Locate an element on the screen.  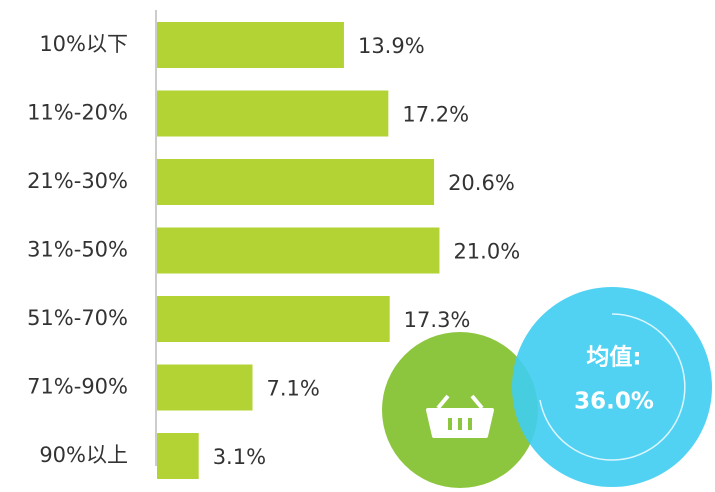
value-label: 20.6% is located at coordinates (481, 183).